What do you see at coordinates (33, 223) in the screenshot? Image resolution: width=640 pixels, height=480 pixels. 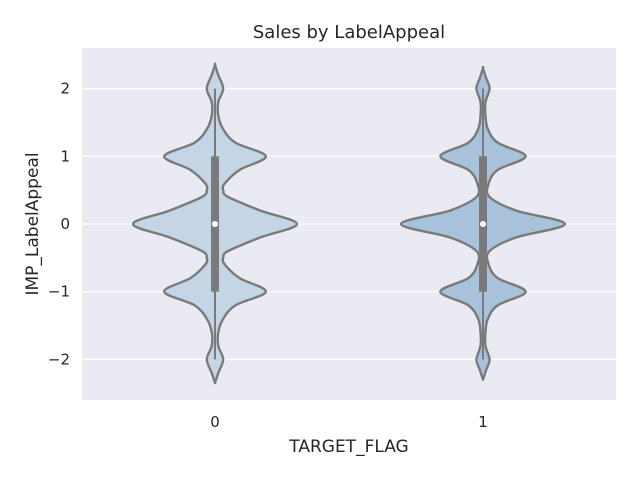 I see `y-axis-title: IMP_LabelAppeal` at bounding box center [33, 223].